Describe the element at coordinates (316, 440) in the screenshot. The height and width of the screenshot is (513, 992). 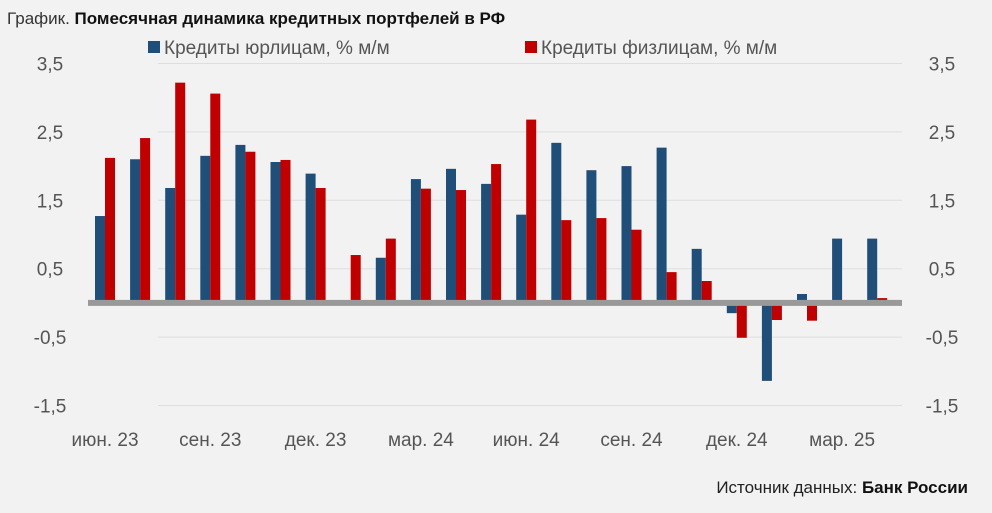
I see `x-tick-label: дек. 23` at that location.